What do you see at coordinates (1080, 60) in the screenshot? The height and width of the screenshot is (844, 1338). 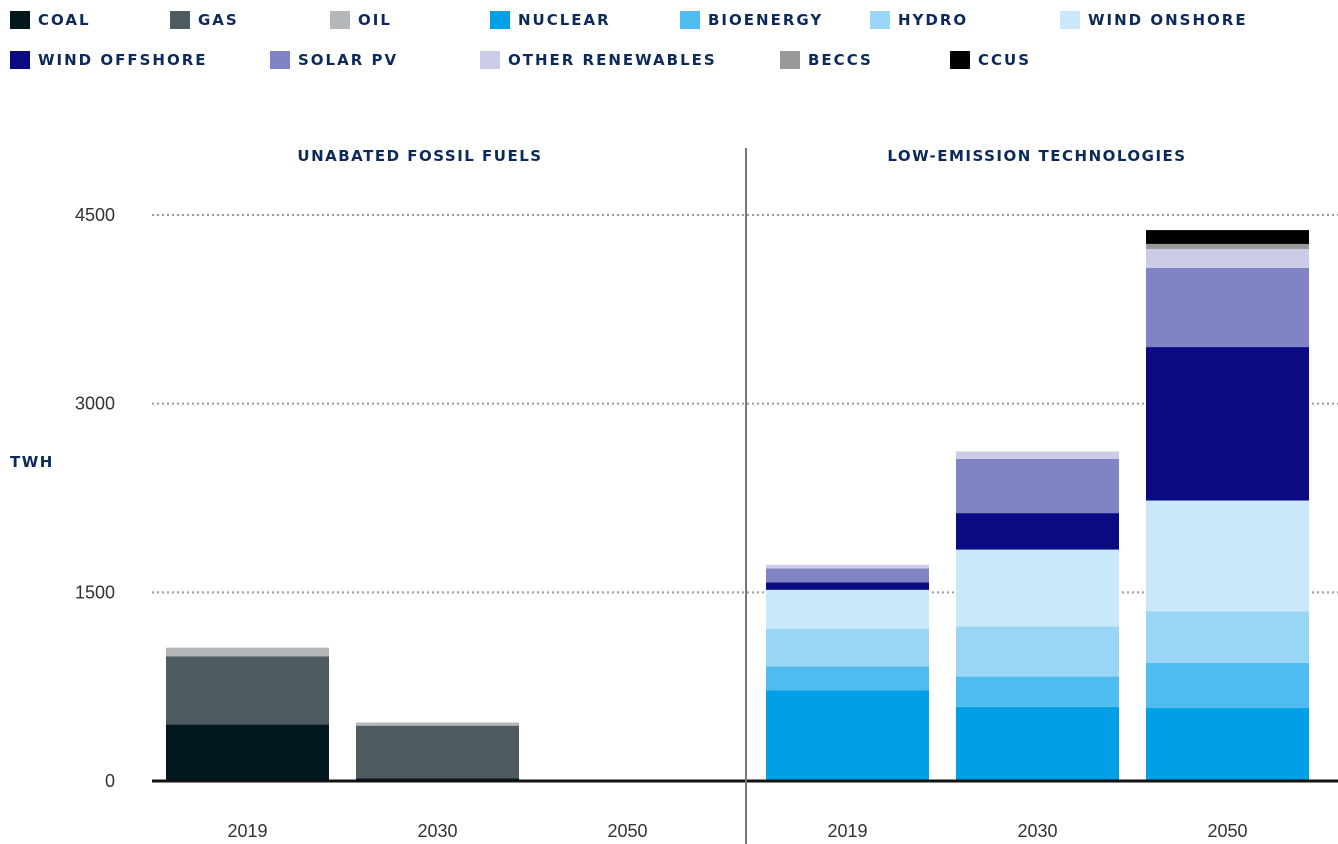 I see `legend-item-ccus: CCUS` at bounding box center [1080, 60].